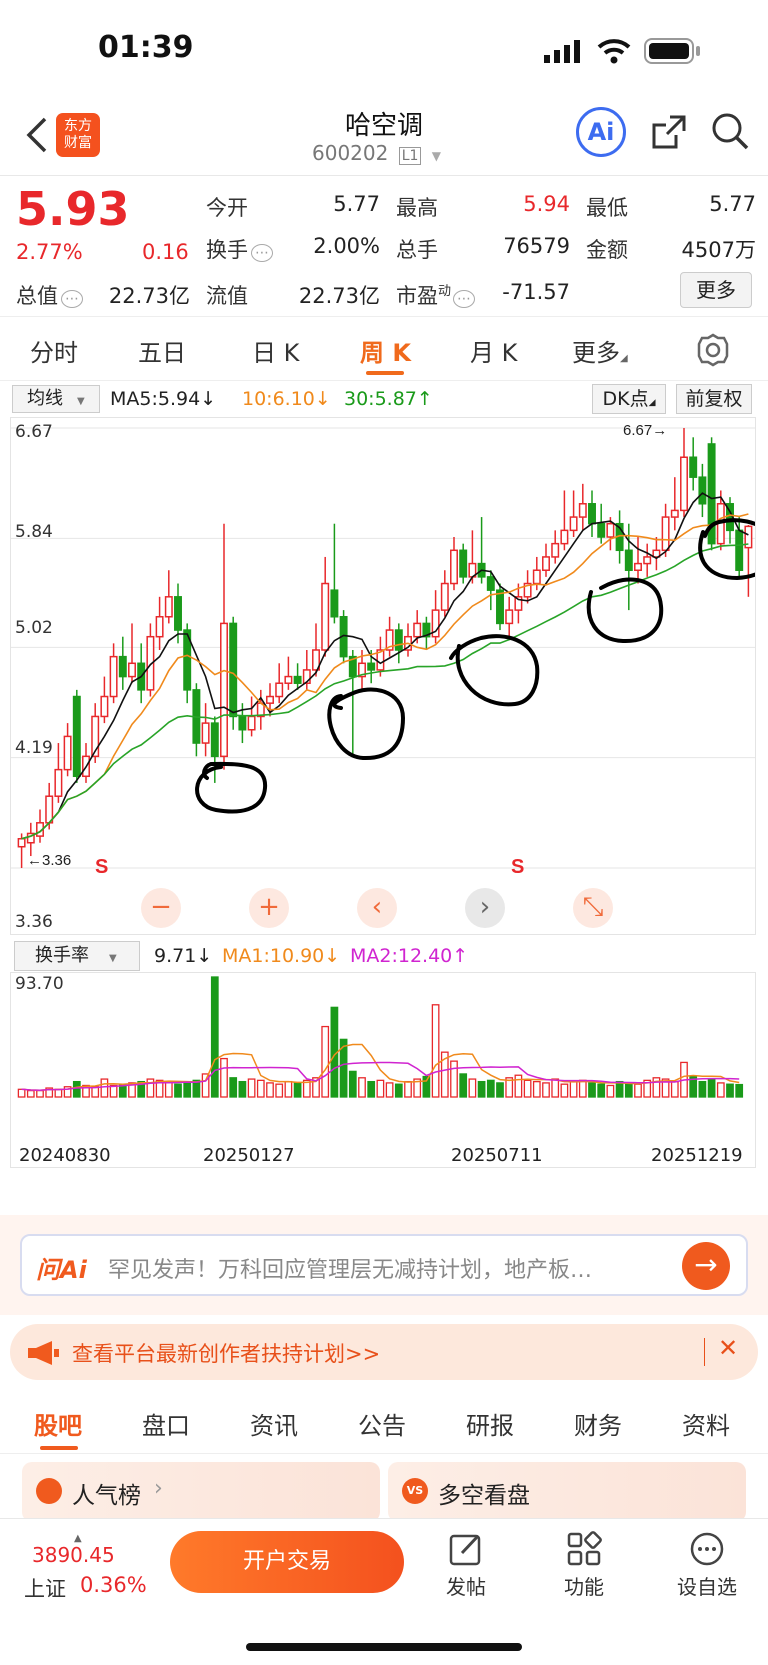  I want to click on tab-research: 研报, so click(490, 1426).